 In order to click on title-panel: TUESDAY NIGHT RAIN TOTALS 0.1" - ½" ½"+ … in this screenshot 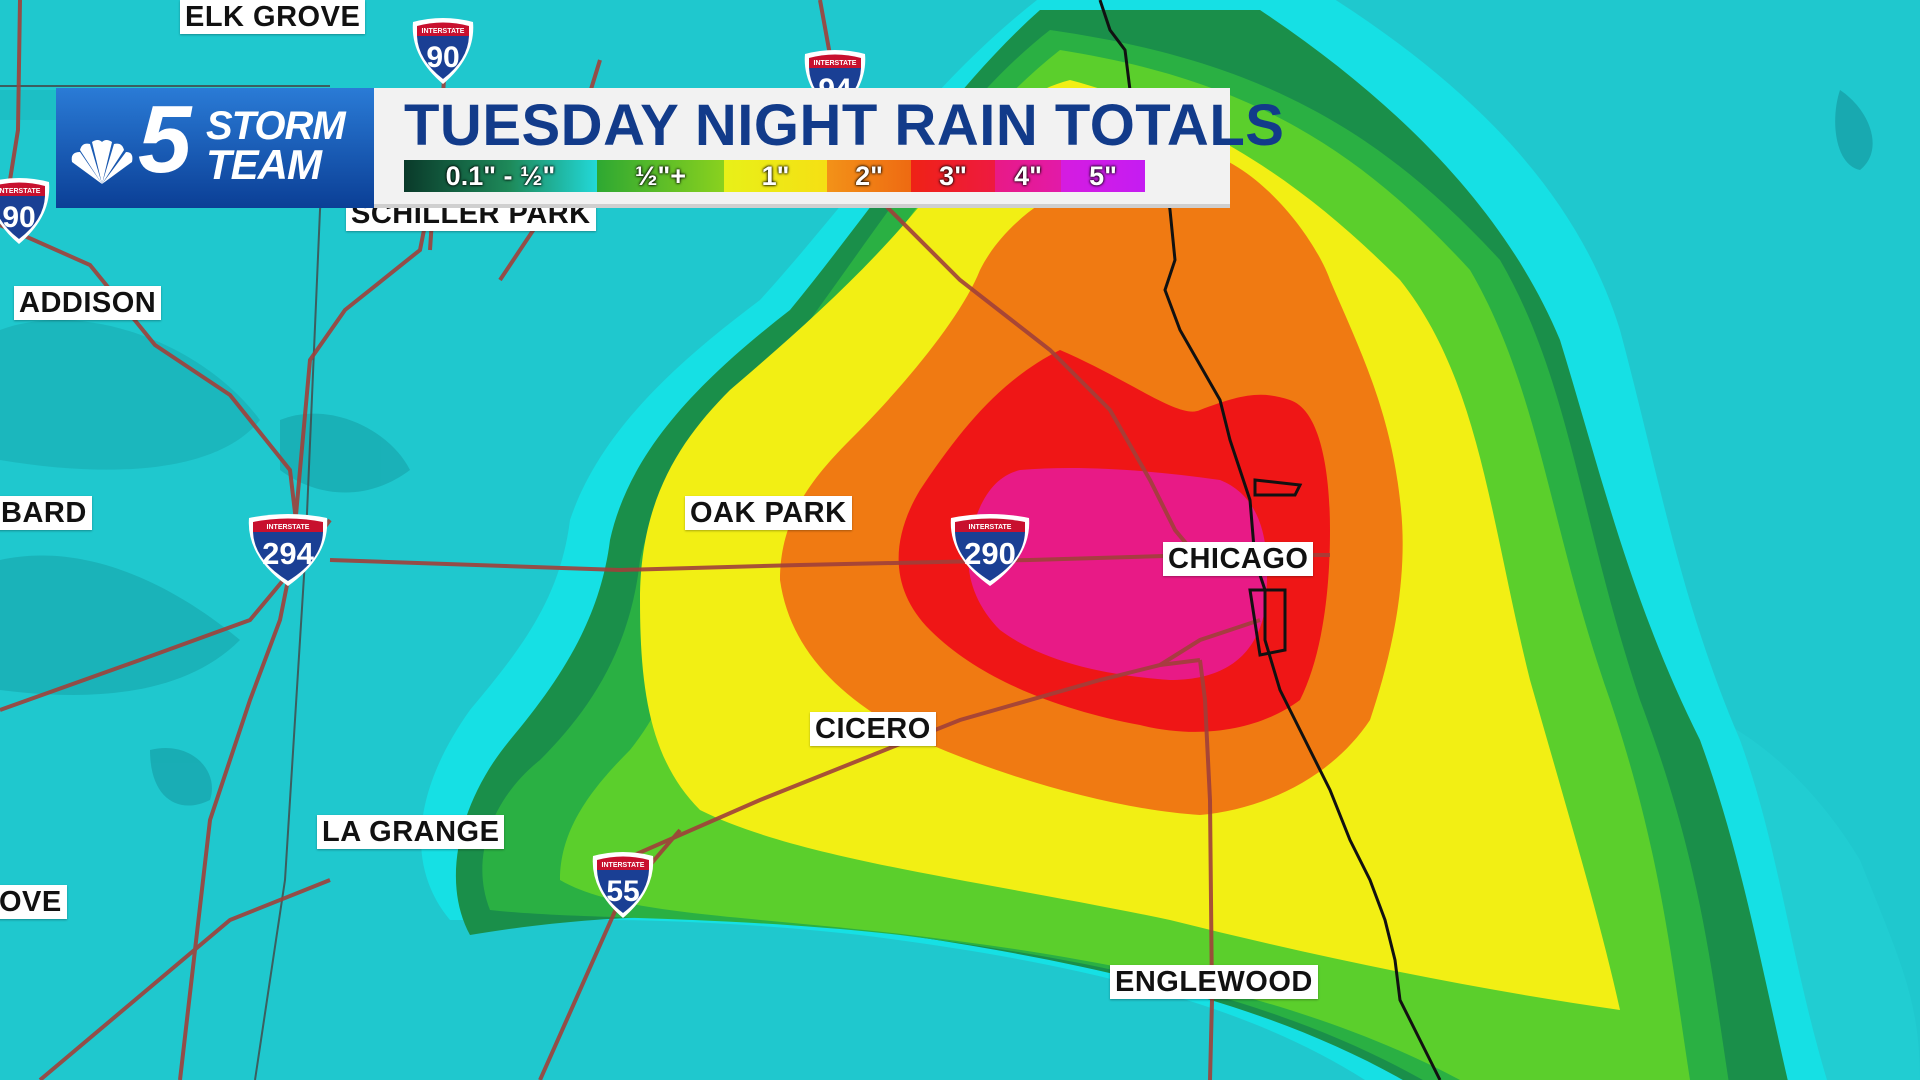, I will do `click(829, 148)`.